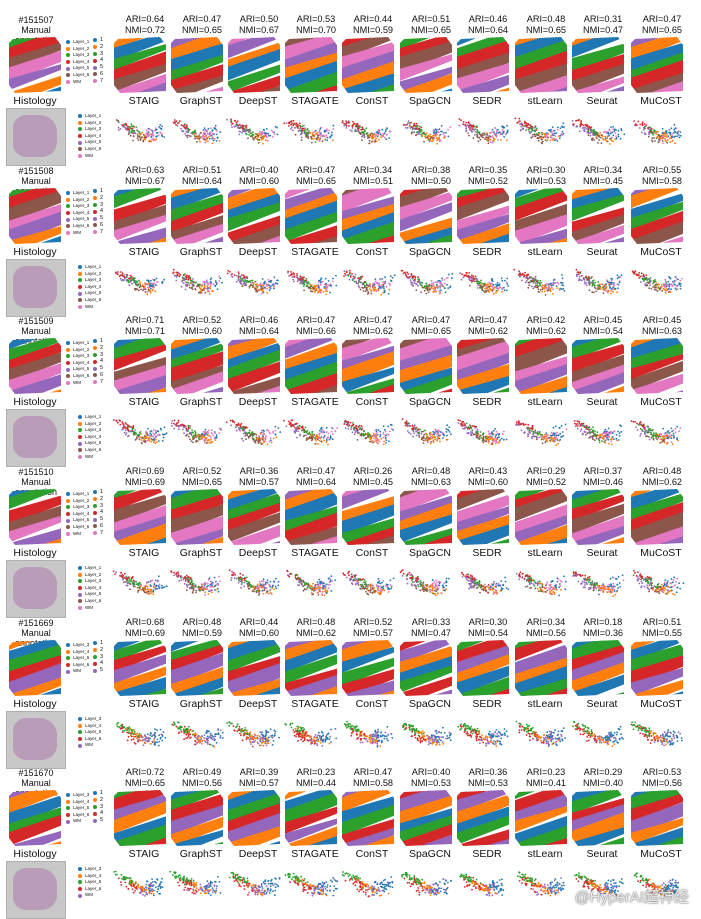  I want to click on cluster-id-item: 3, so click(98, 205).